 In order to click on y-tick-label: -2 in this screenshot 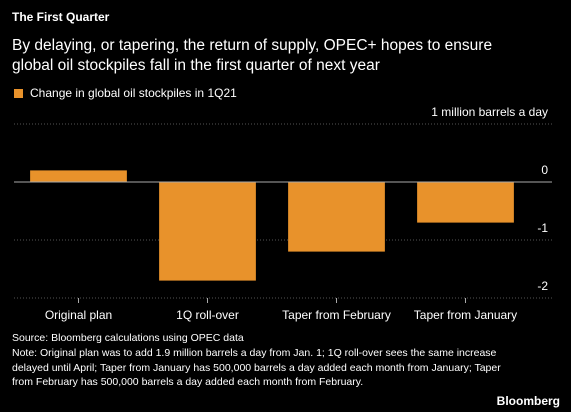, I will do `click(542, 286)`.